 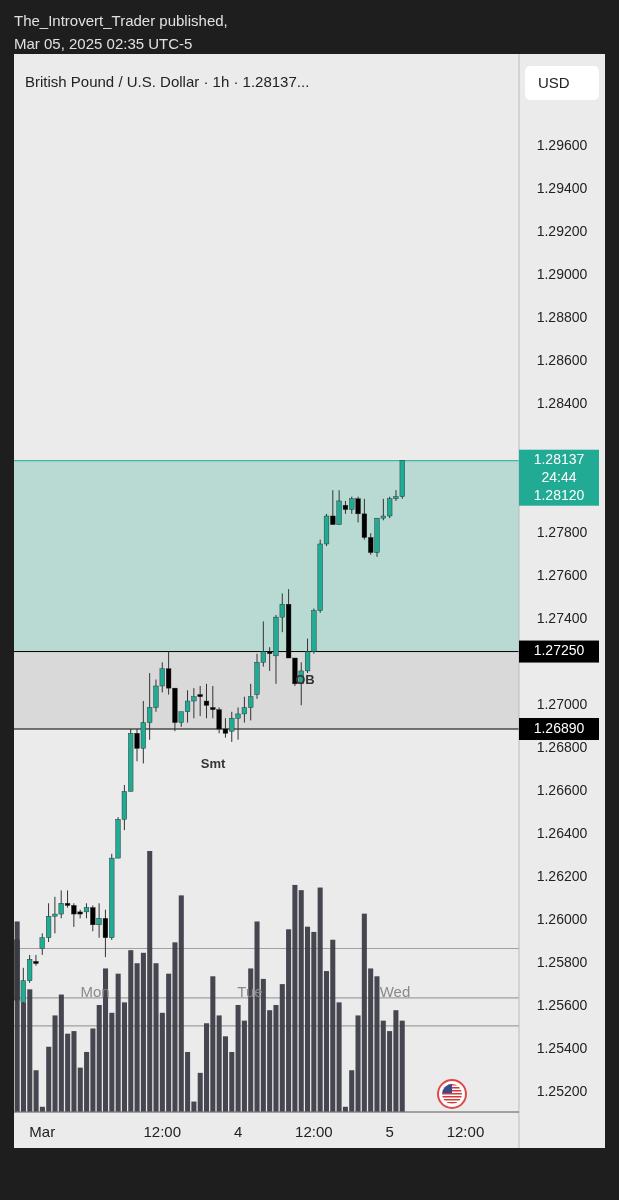 I want to click on x-tick-label: 4, so click(x=238, y=1131).